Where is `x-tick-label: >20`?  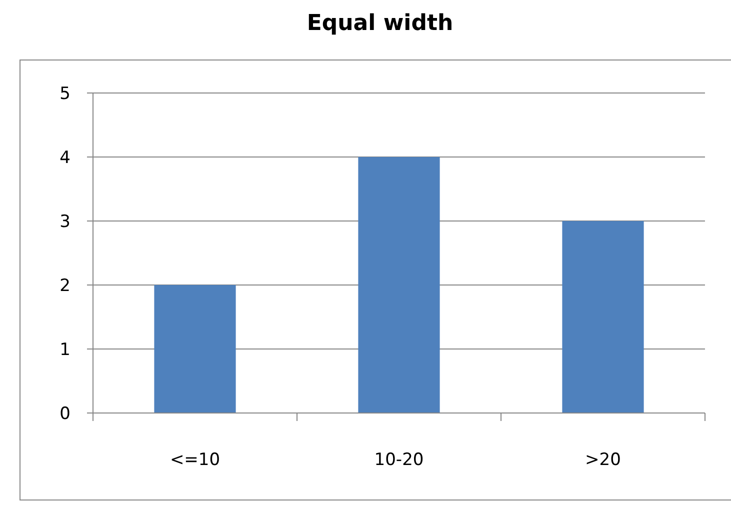
x-tick-label: >20 is located at coordinates (603, 460).